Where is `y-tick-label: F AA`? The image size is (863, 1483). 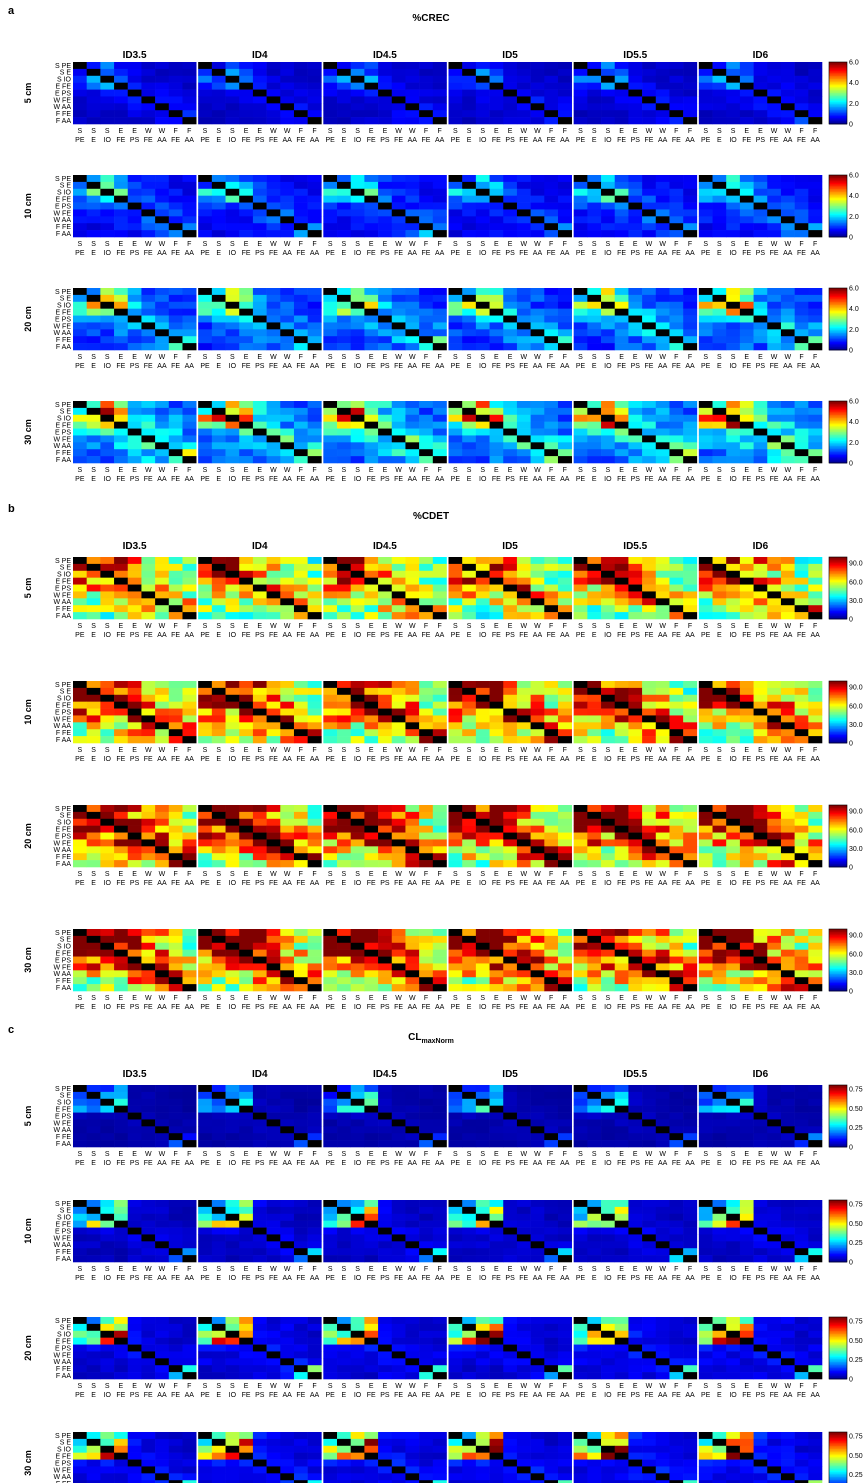 y-tick-label: F AA is located at coordinates (64, 121).